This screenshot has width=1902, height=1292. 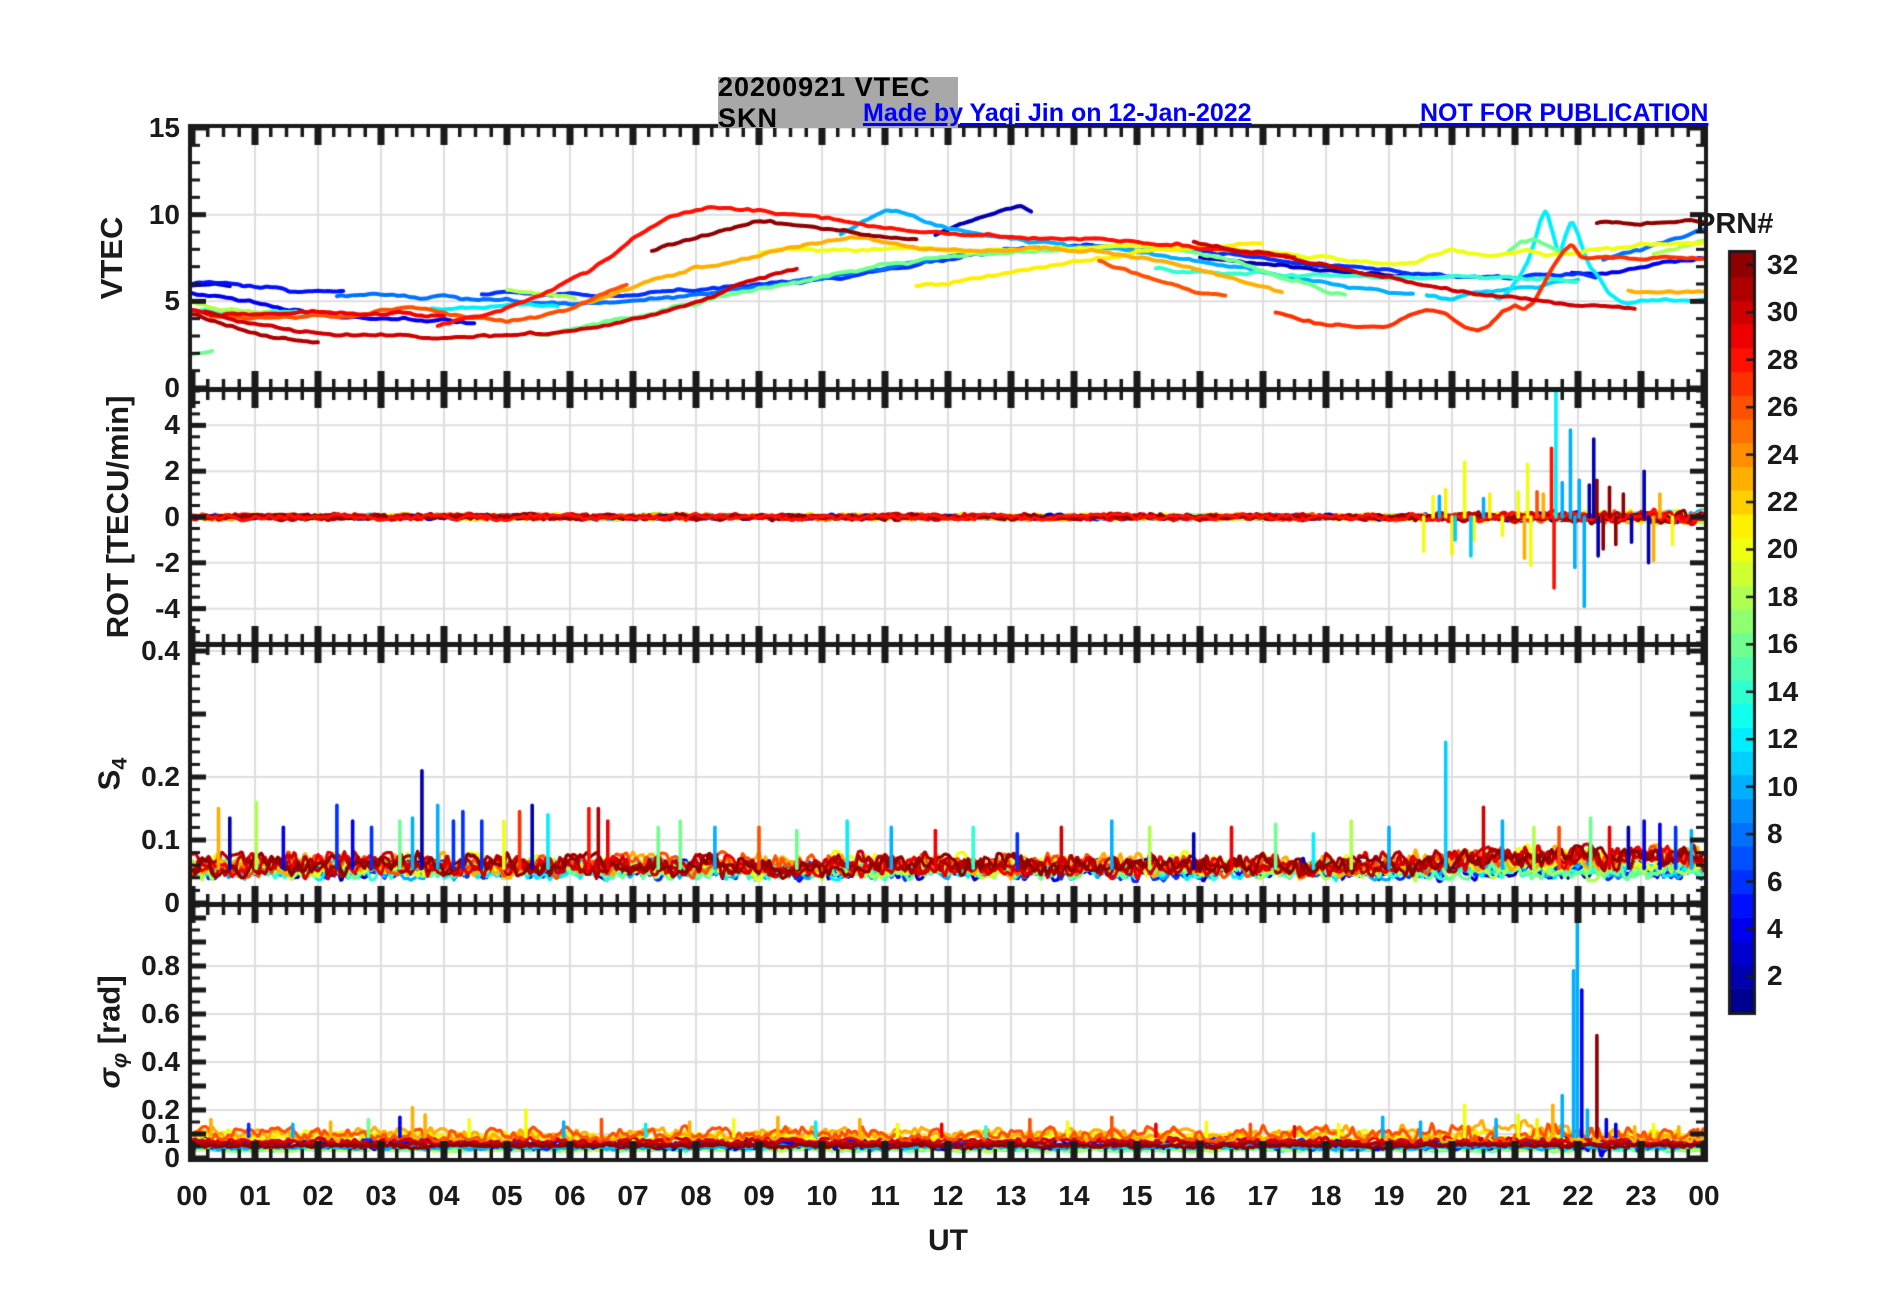 I want to click on y-tick-label-sigma_phi: 0.6, so click(x=160, y=1013).